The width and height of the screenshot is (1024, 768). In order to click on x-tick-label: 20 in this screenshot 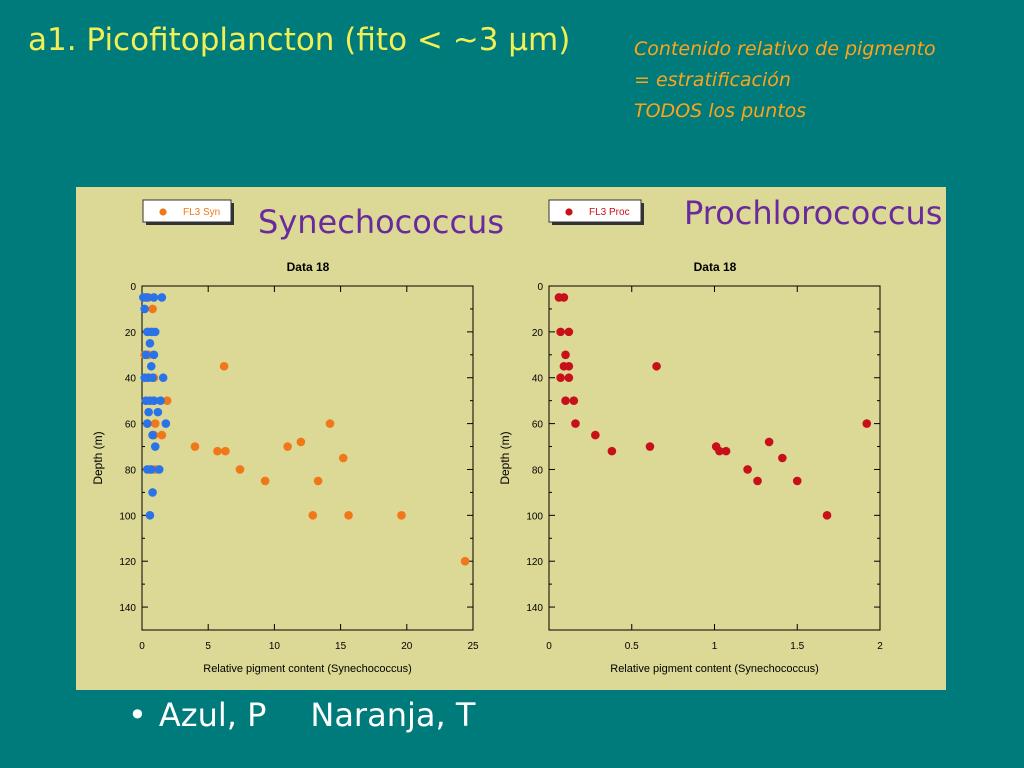, I will do `click(407, 646)`.